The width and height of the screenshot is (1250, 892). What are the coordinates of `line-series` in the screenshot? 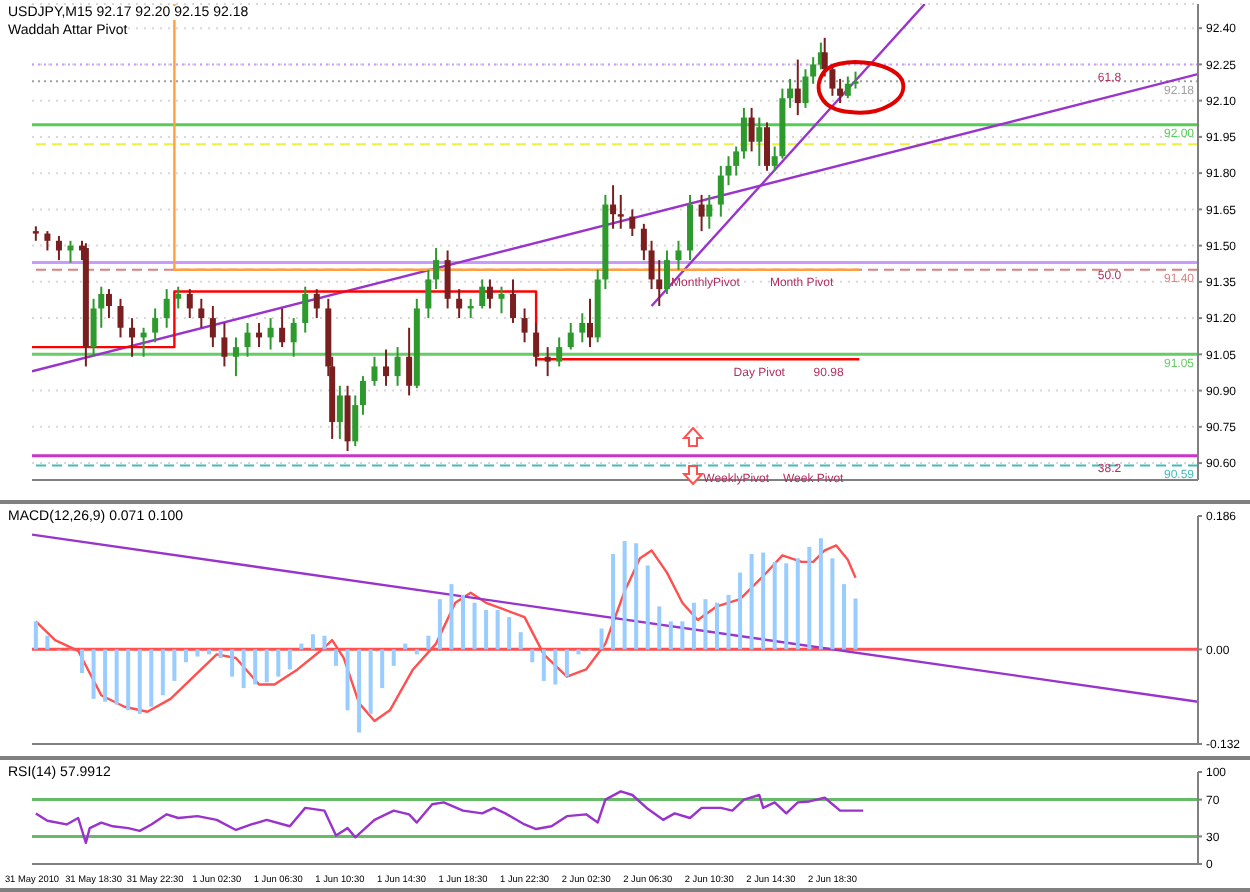 It's located at (449, 817).